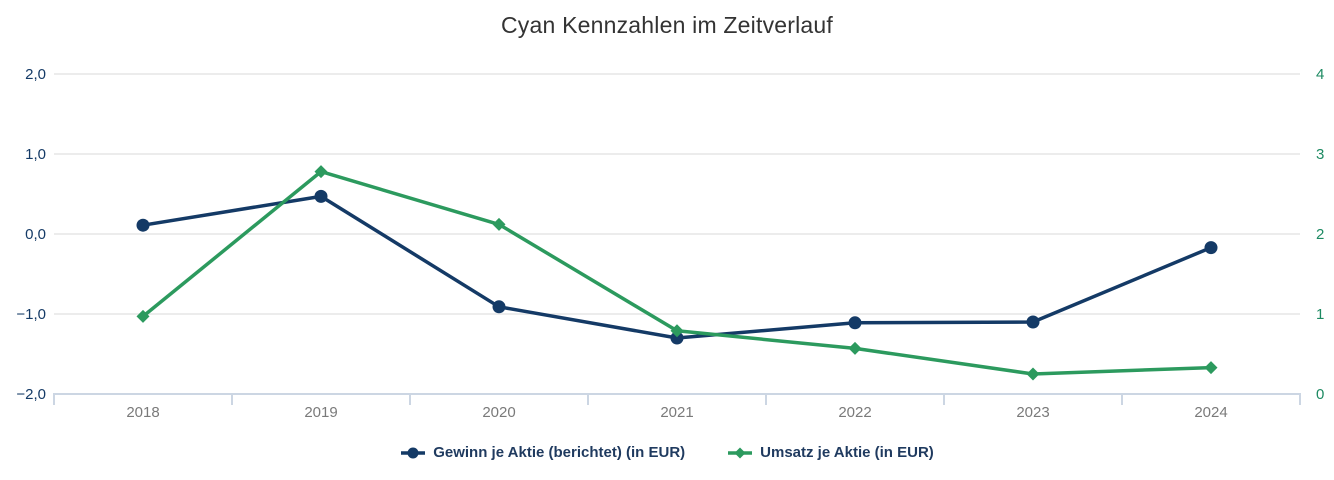 This screenshot has width=1334, height=480. Describe the element at coordinates (31, 314) in the screenshot. I see `y-axis-label-left: −1,0` at that location.